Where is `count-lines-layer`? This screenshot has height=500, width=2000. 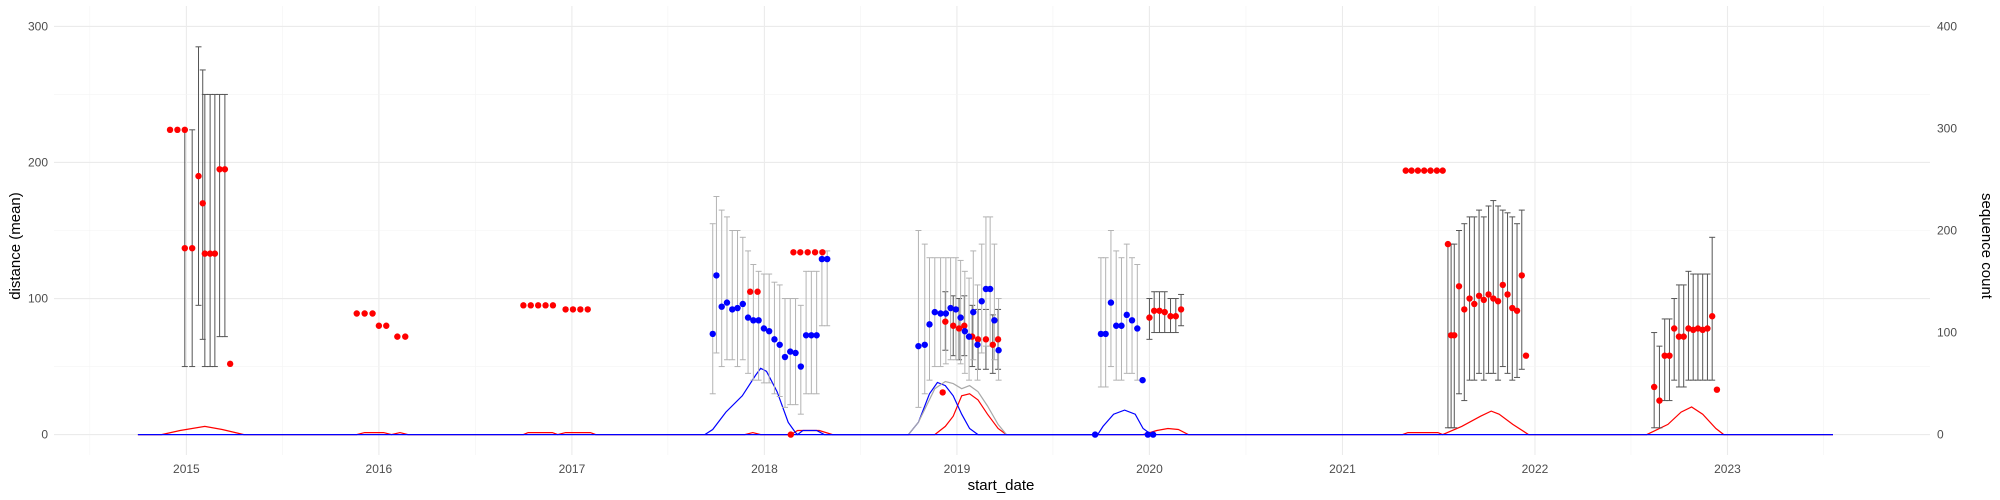
count-lines-layer is located at coordinates (985, 401).